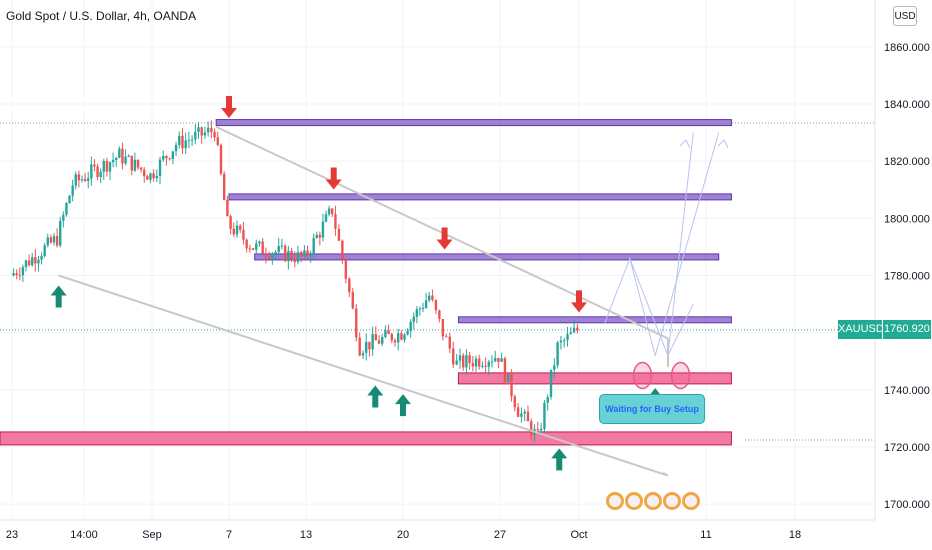 This screenshot has height=550, width=932. What do you see at coordinates (229, 535) in the screenshot?
I see `time-axis-label: 7` at bounding box center [229, 535].